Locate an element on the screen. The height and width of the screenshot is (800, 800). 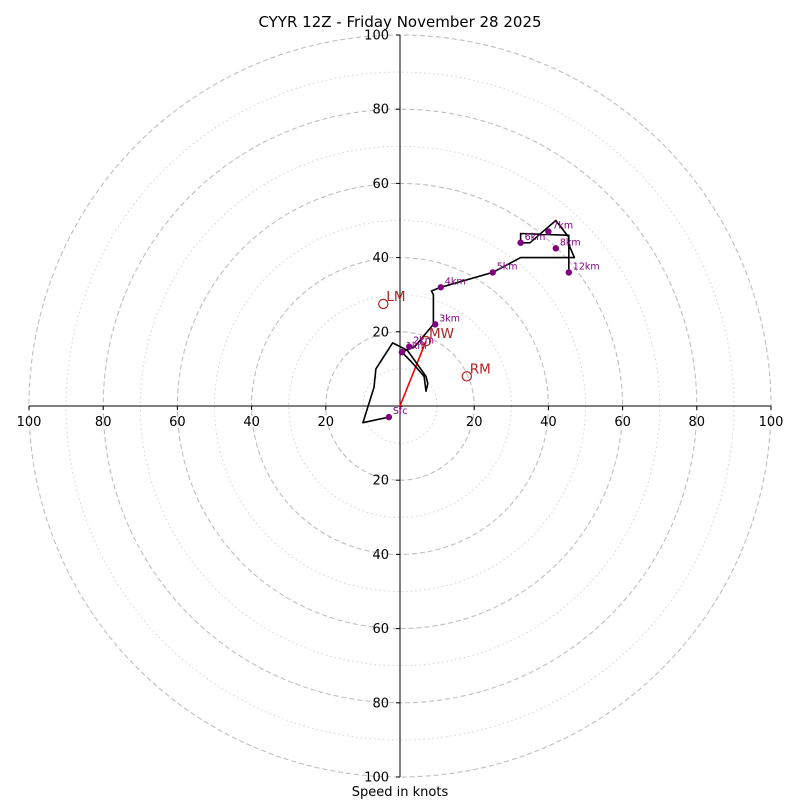
height-label-7km: 7km is located at coordinates (562, 226).